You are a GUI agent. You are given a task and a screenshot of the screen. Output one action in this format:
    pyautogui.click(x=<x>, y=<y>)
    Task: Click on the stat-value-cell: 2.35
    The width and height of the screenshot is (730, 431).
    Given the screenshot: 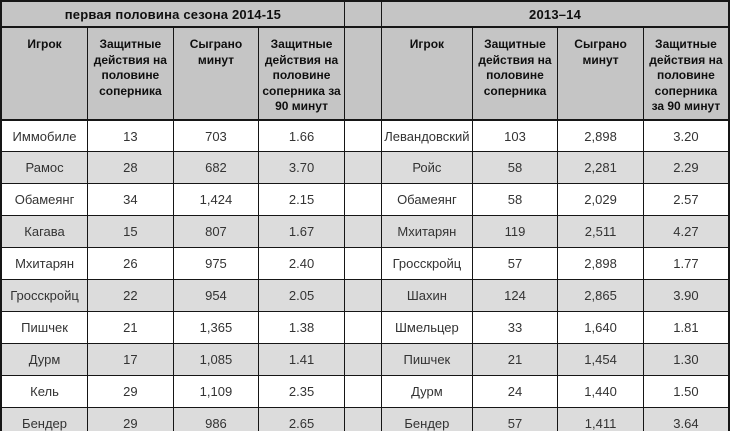 What is the action you would take?
    pyautogui.click(x=301, y=392)
    